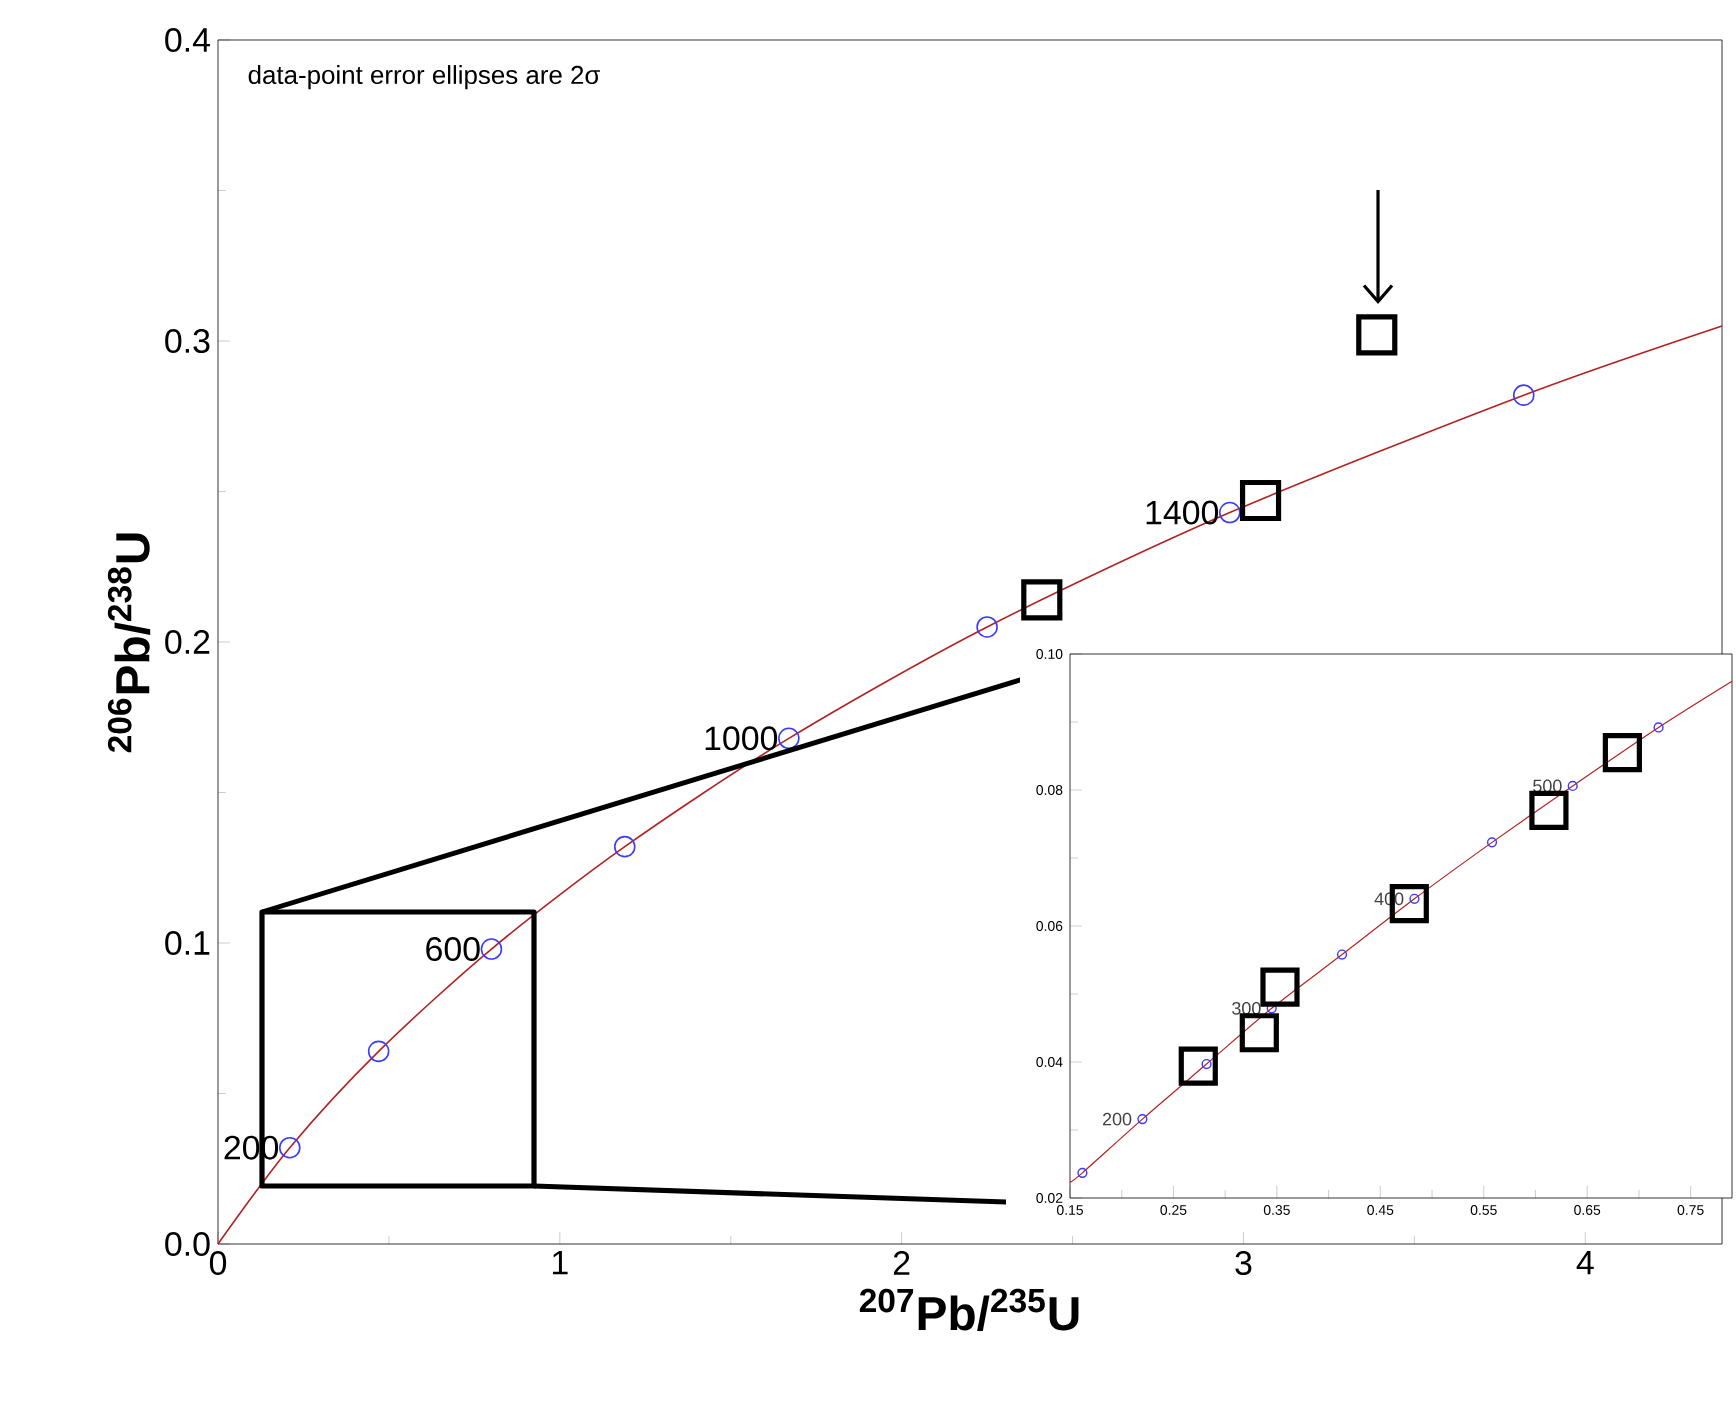 The image size is (1736, 1422). Describe the element at coordinates (453, 949) in the screenshot. I see `annotation: 600` at that location.